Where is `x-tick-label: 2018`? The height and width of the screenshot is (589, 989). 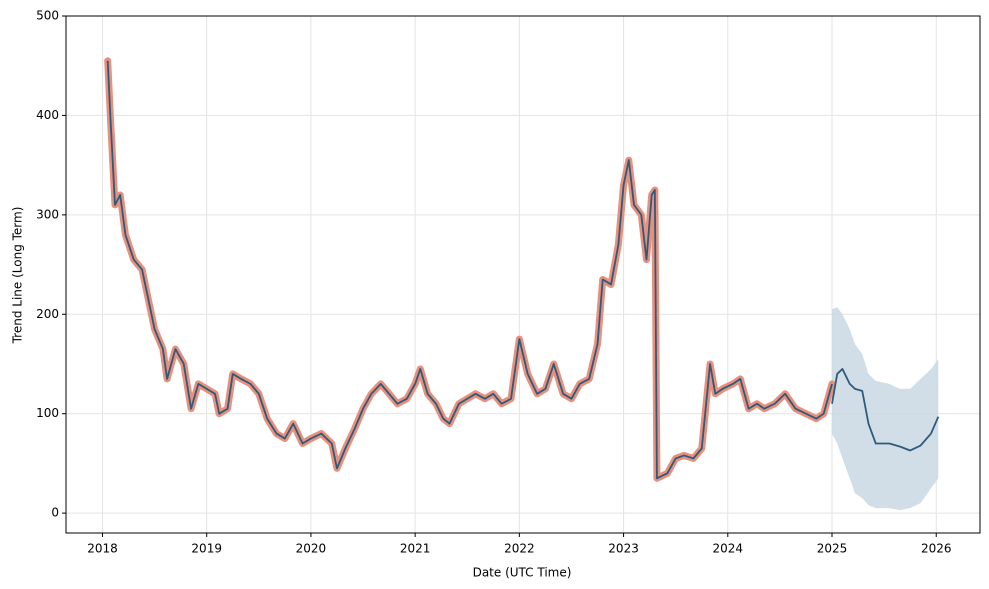 x-tick-label: 2018 is located at coordinates (102, 549).